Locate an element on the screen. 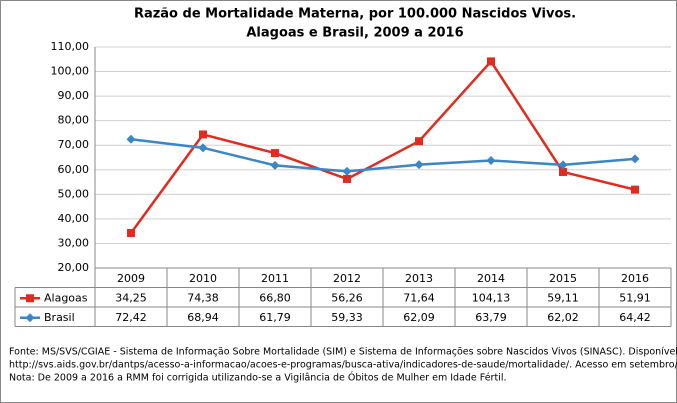  legend-label: Brasil is located at coordinates (59, 317).